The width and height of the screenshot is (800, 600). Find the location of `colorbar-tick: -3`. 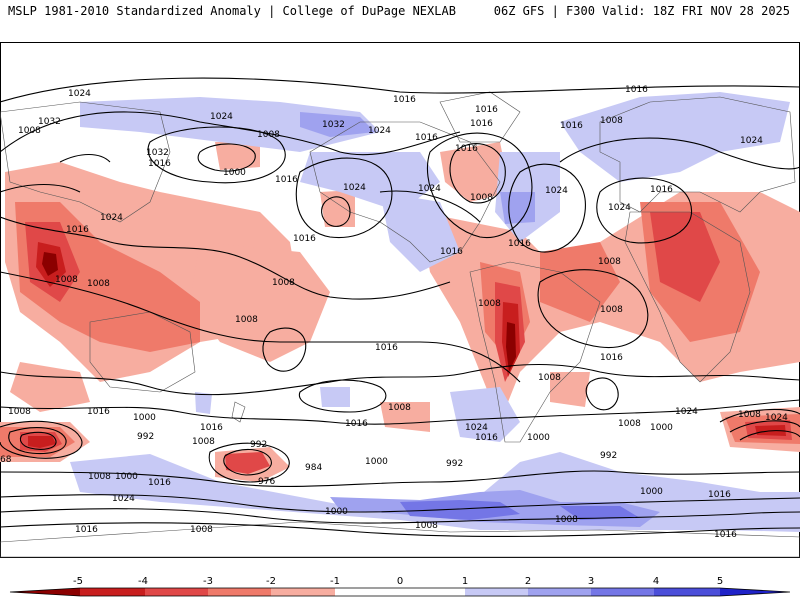

colorbar-tick: -3 is located at coordinates (208, 581).